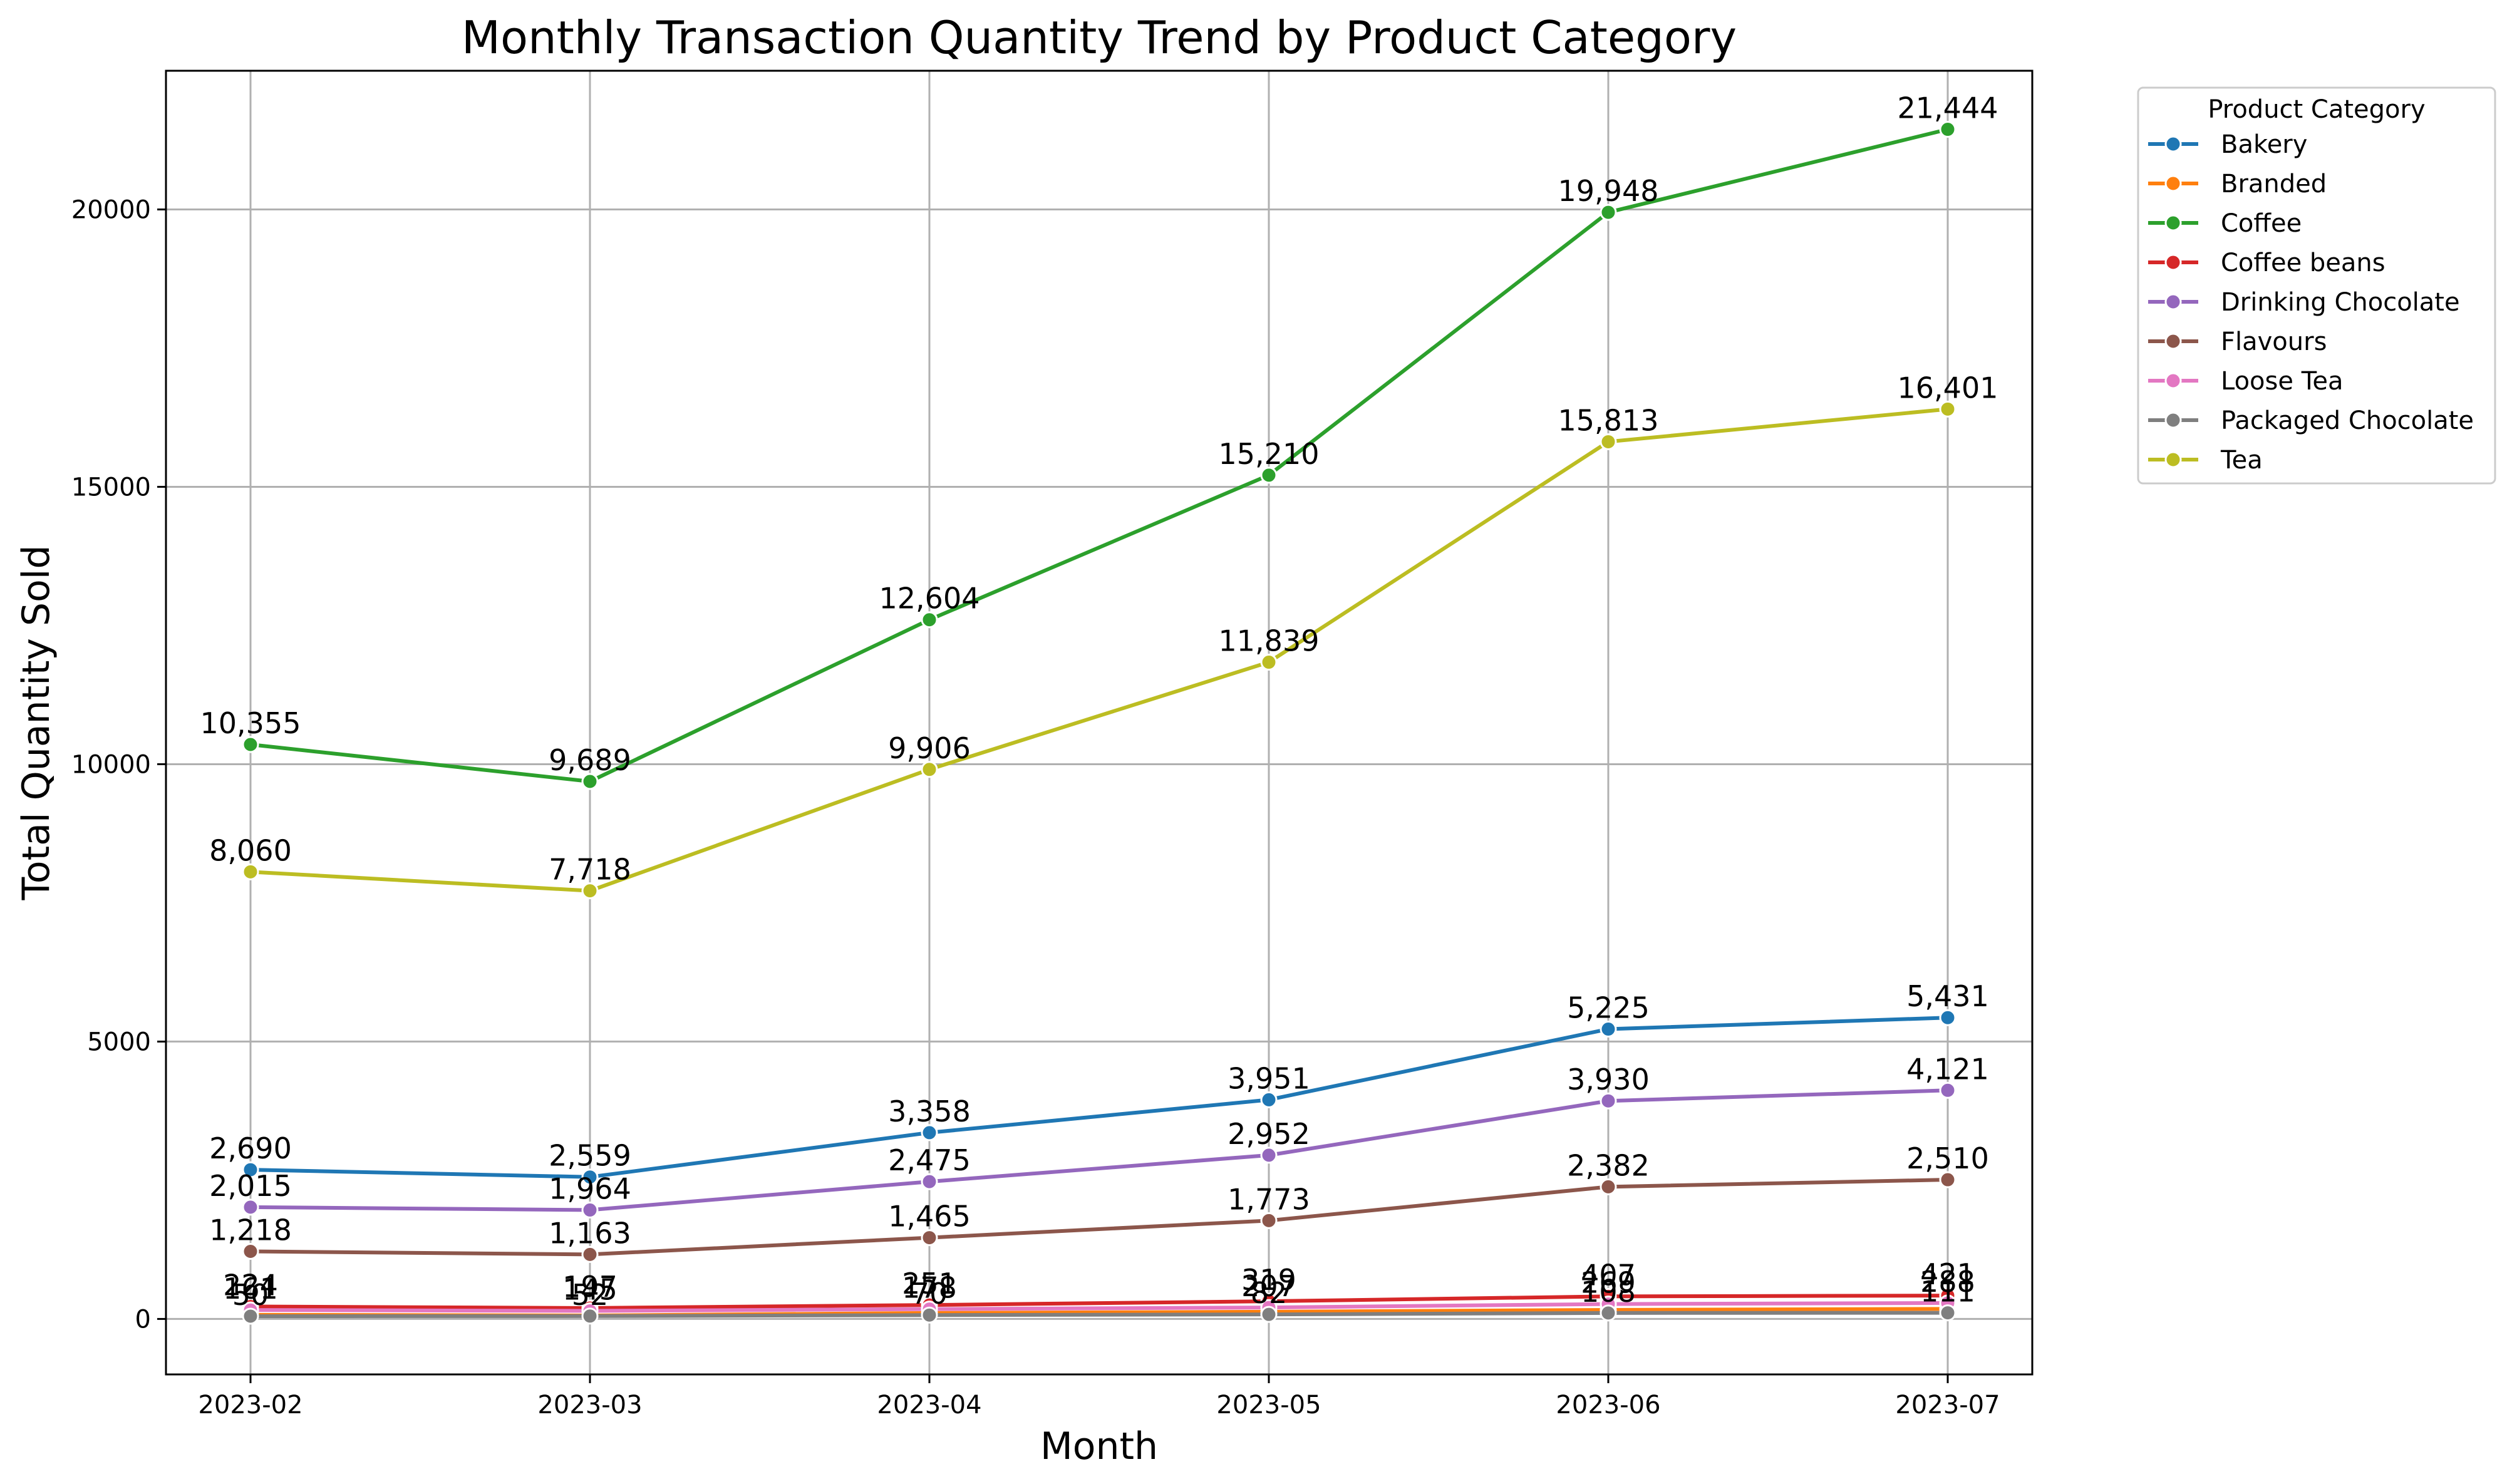 This screenshot has height=1484, width=2512. Describe the element at coordinates (1947, 1158) in the screenshot. I see `data-label-flavours: 2,510` at that location.